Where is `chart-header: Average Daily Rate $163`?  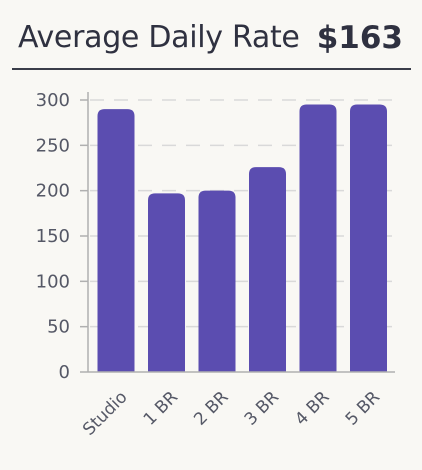
chart-header: Average Daily Rate $163 is located at coordinates (211, 44).